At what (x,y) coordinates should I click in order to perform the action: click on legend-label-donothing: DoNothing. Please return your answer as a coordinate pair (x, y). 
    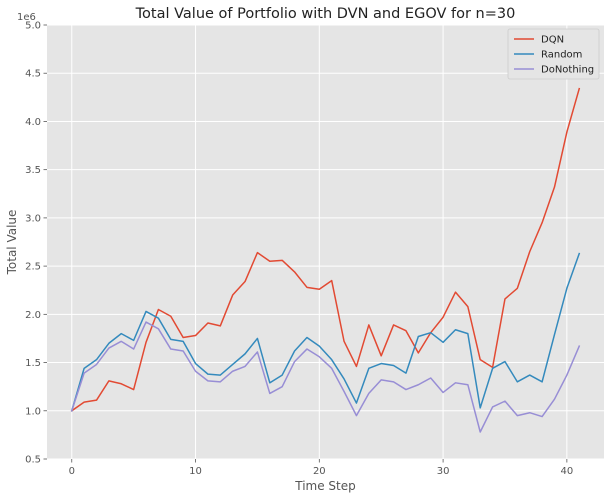
    Looking at the image, I should click on (567, 70).